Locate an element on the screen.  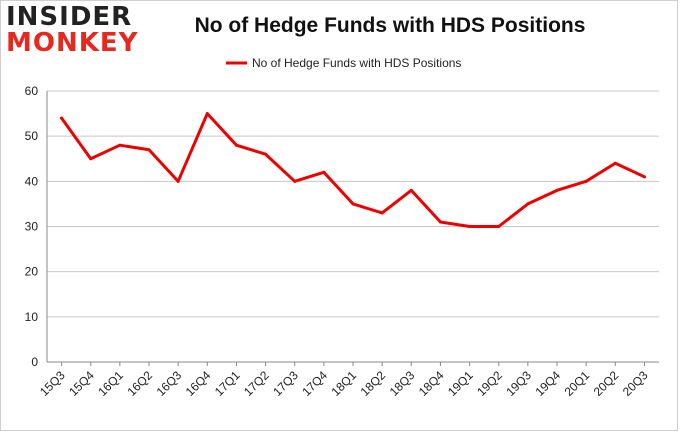
y-tick-label: 20 is located at coordinates (32, 272).